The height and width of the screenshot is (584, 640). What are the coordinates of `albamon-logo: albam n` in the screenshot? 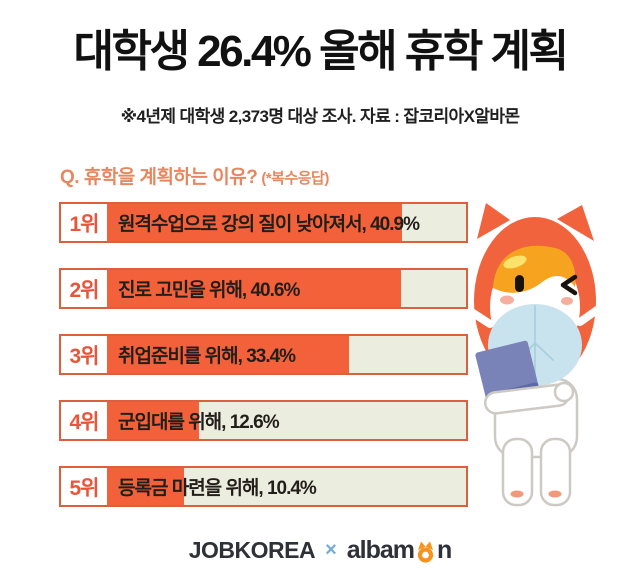 It's located at (399, 550).